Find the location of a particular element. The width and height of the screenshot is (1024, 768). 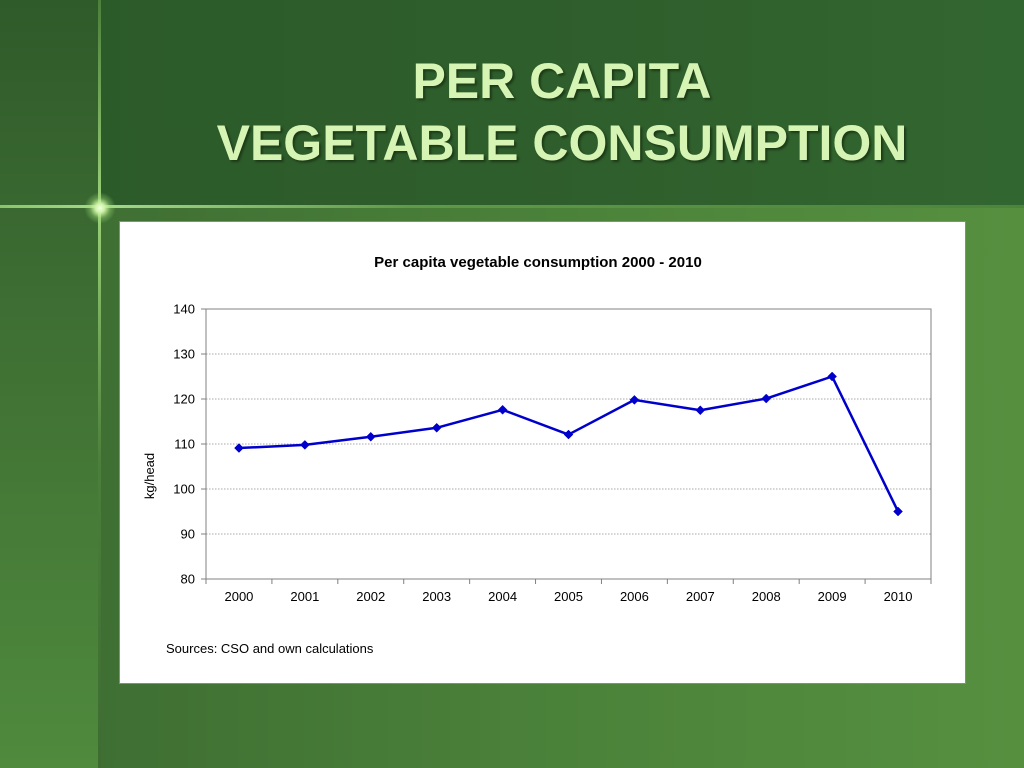

y-tick-label: 100 is located at coordinates (184, 489).